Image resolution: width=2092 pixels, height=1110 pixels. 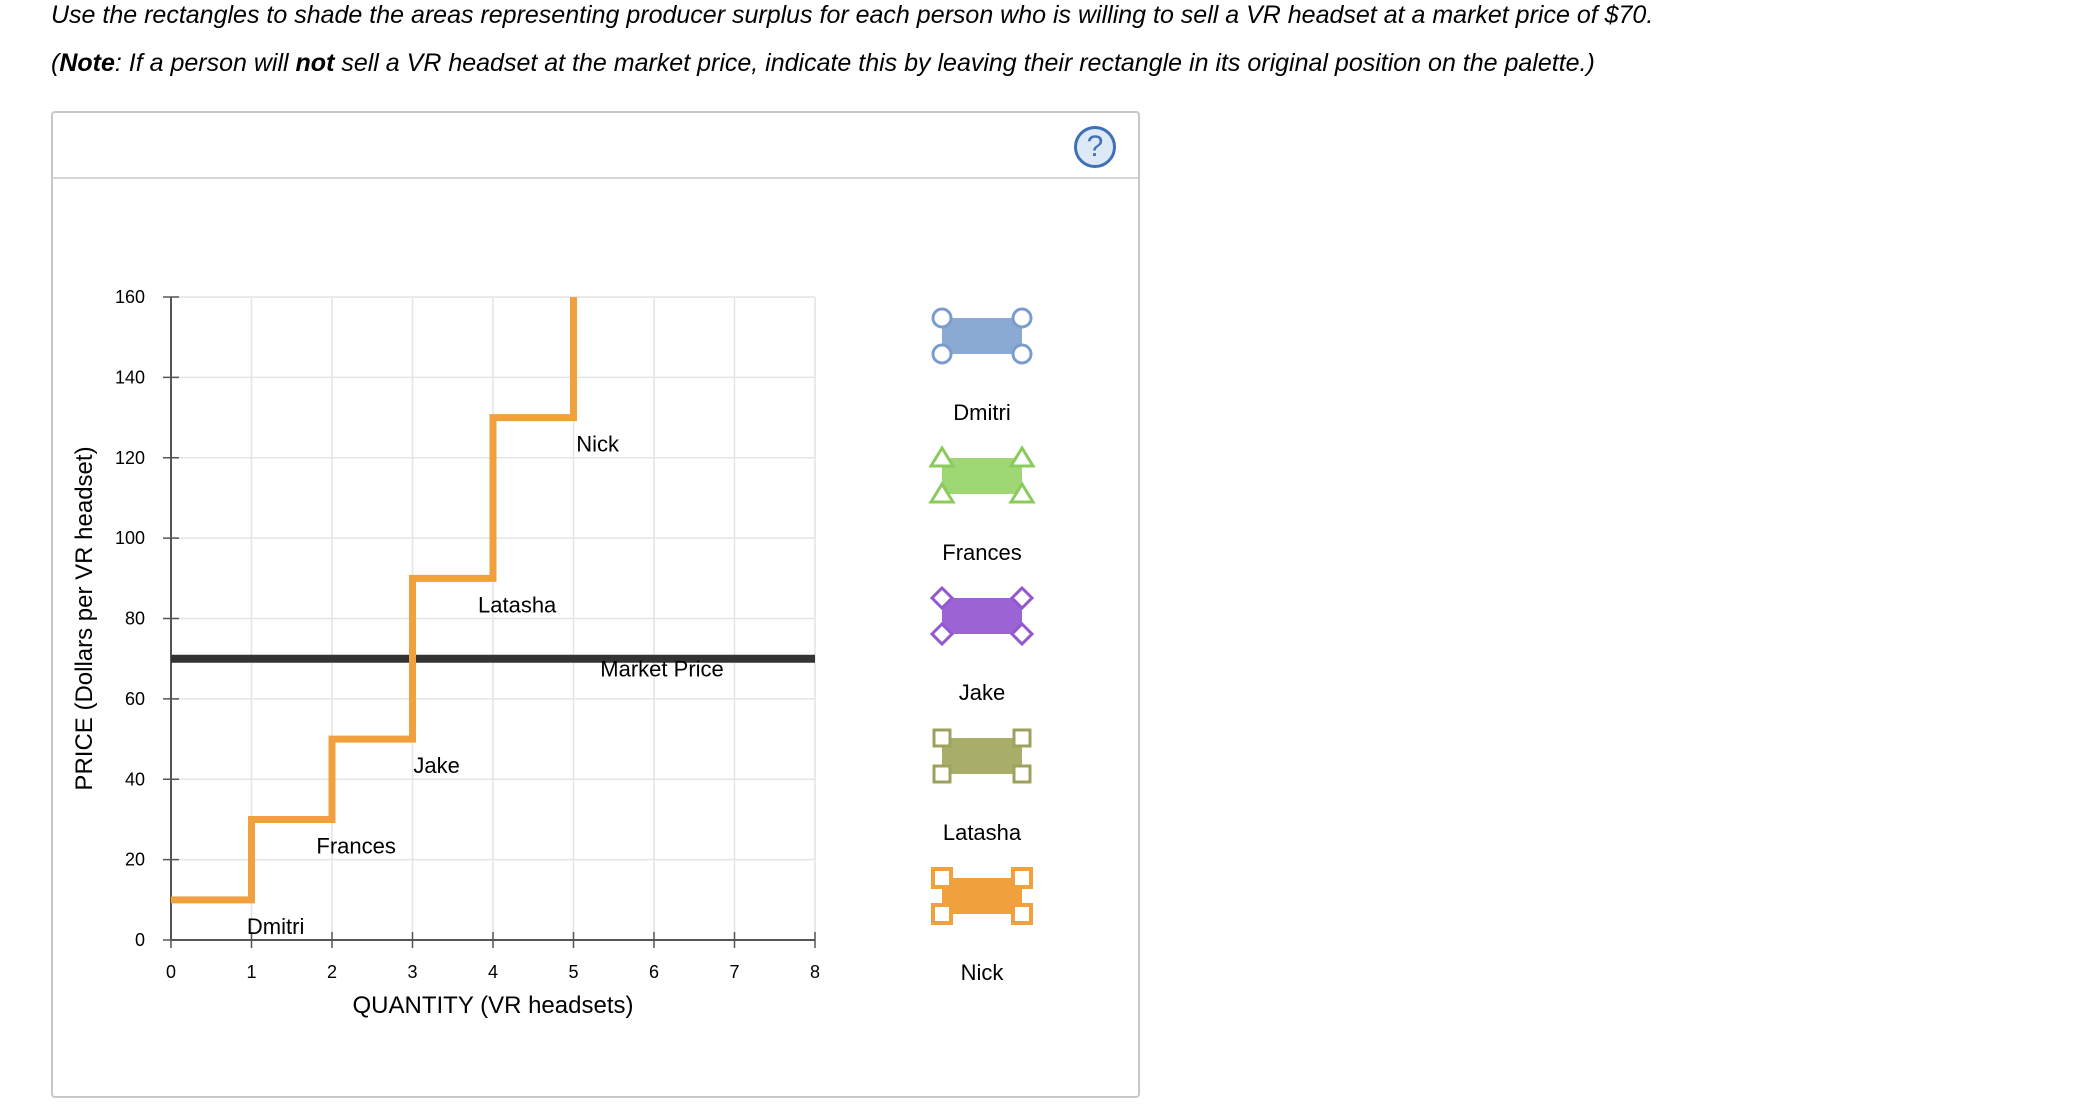 What do you see at coordinates (436, 765) in the screenshot?
I see `annotation-jake: Jake` at bounding box center [436, 765].